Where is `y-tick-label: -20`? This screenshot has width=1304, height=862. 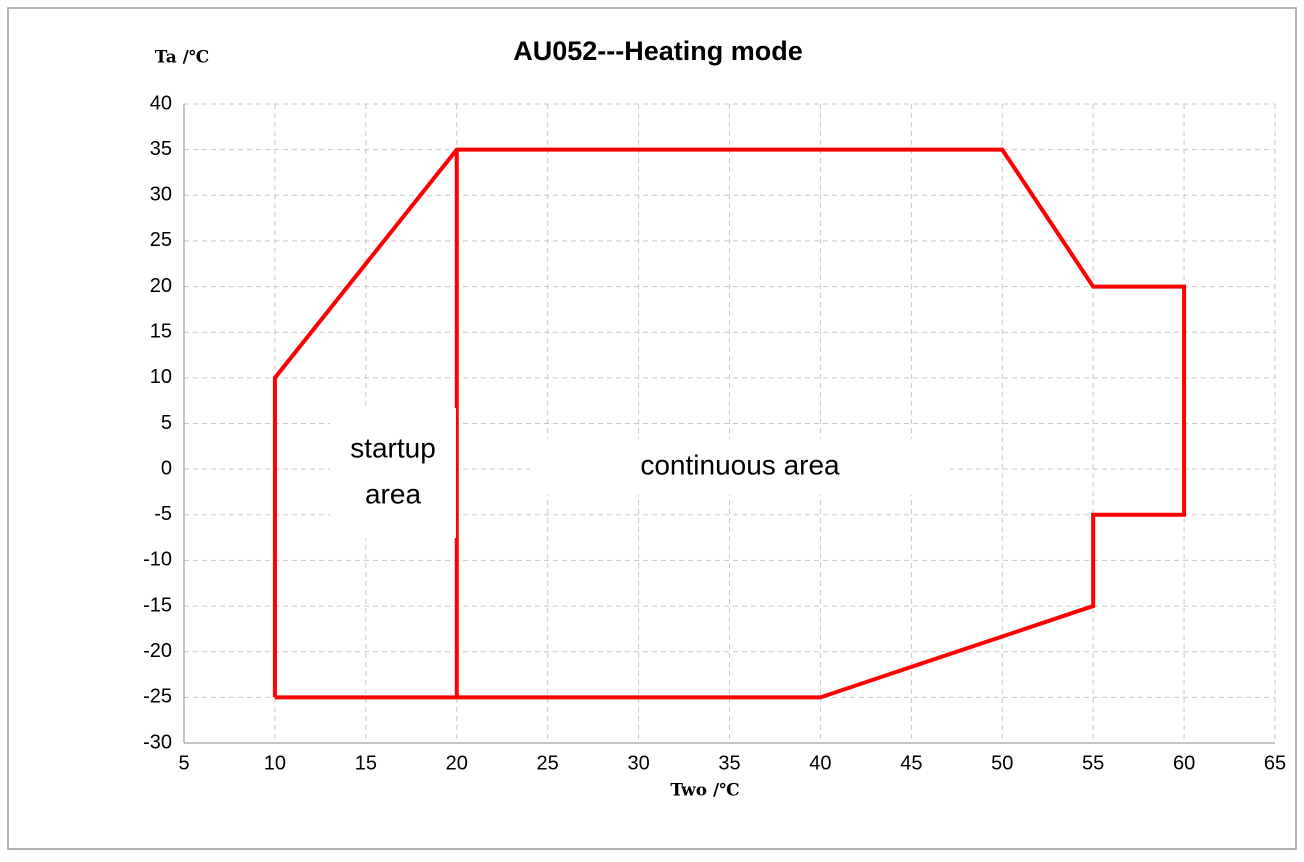
y-tick-label: -20 is located at coordinates (157, 651).